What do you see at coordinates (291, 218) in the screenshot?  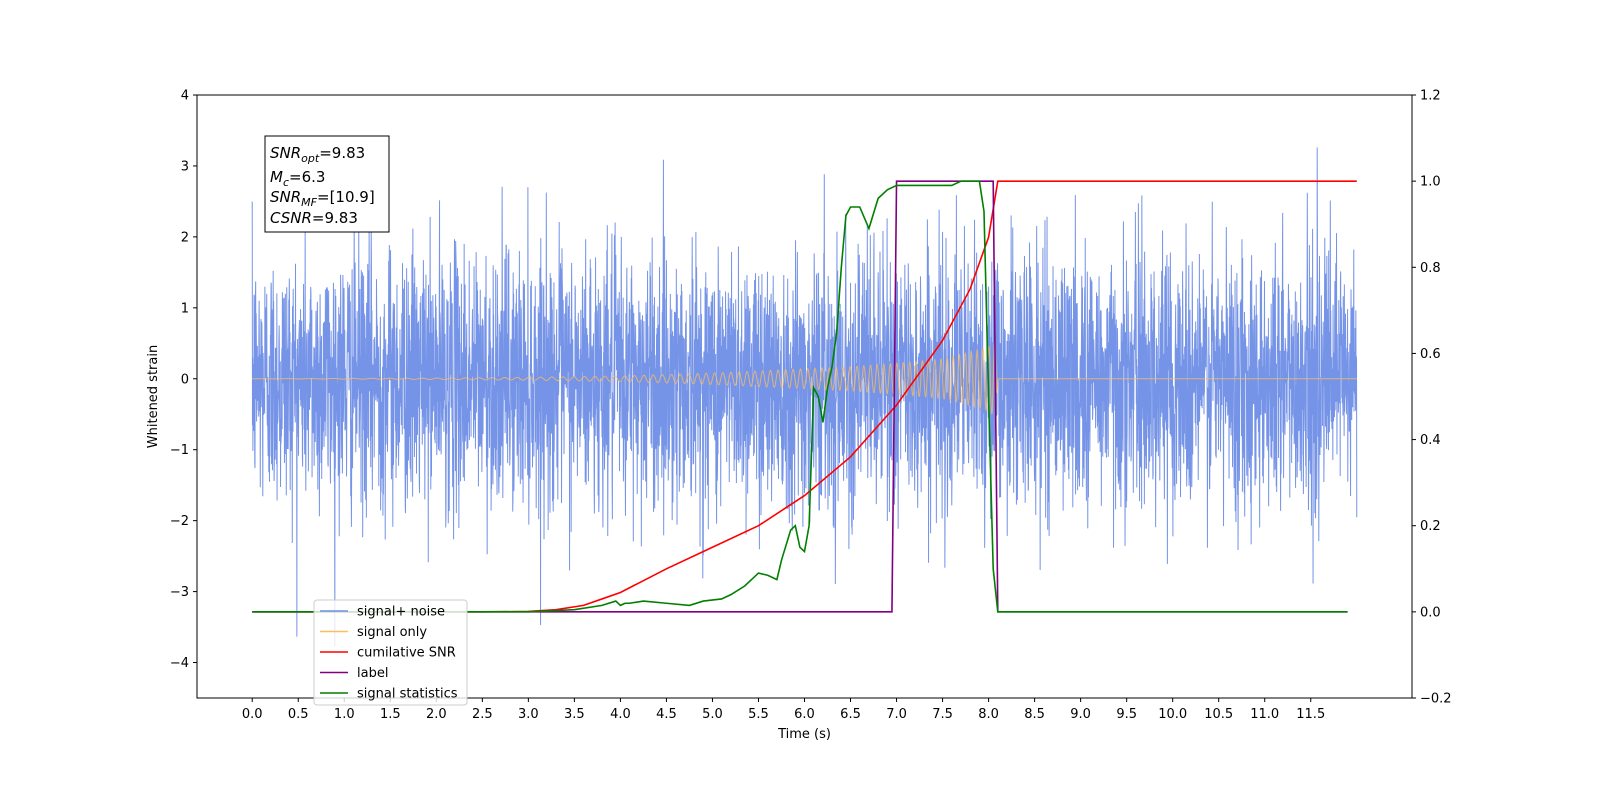 I see `csnr-base: CSNR` at bounding box center [291, 218].